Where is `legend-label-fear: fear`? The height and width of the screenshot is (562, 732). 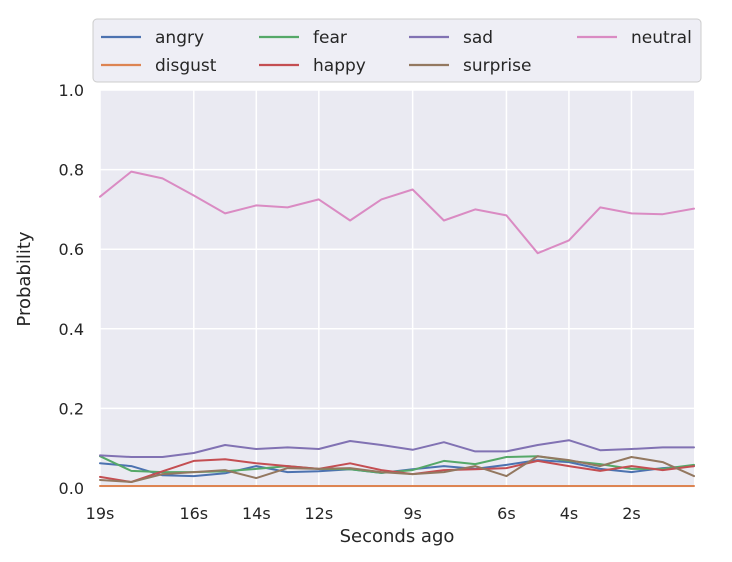
legend-label-fear: fear is located at coordinates (330, 38).